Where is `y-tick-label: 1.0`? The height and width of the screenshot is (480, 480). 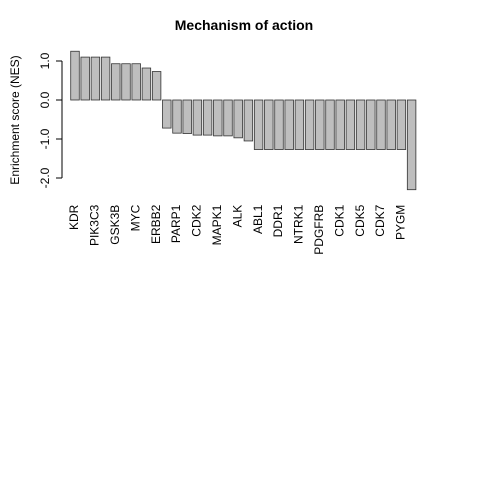
y-tick-label: 1.0 is located at coordinates (45, 60).